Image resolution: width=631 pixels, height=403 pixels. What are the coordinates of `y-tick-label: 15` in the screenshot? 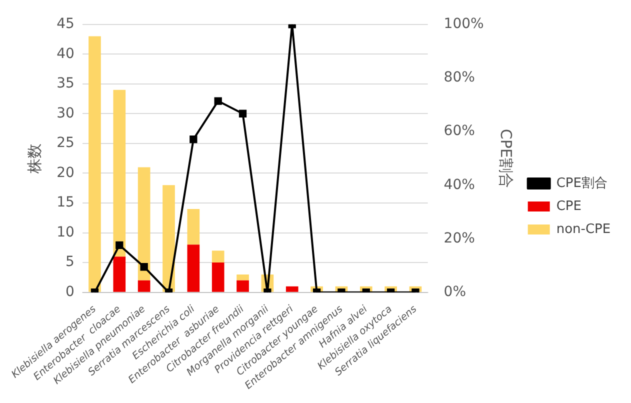 It's located at (65, 202).